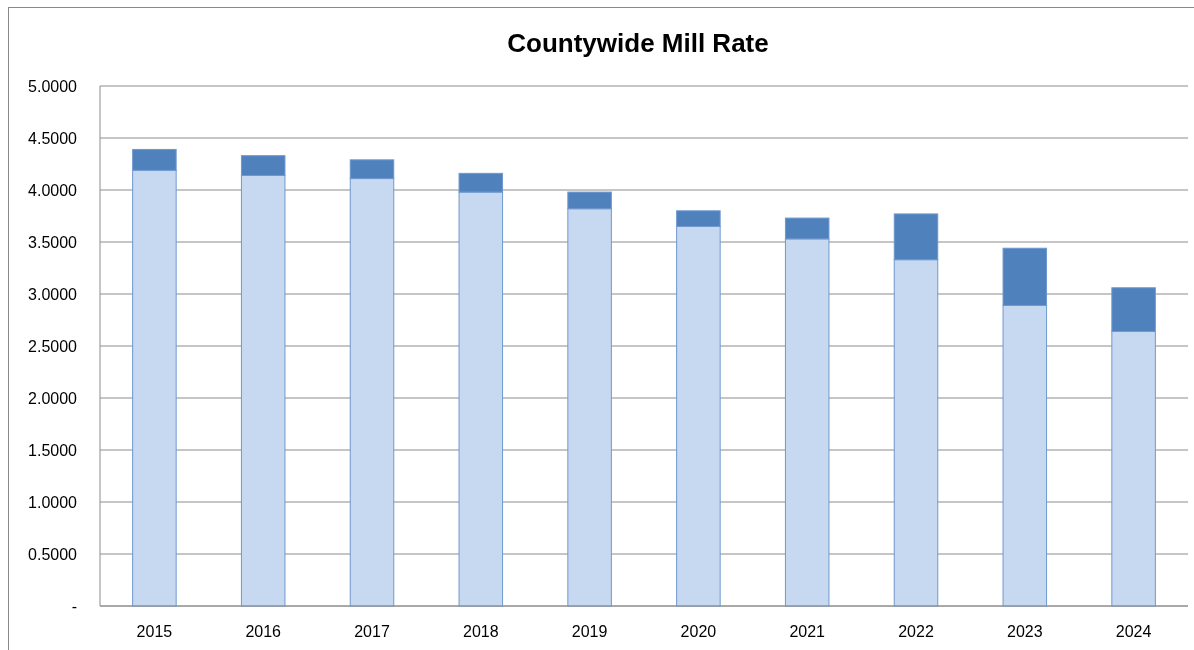  I want to click on x-tick-label: 2015, so click(154, 631).